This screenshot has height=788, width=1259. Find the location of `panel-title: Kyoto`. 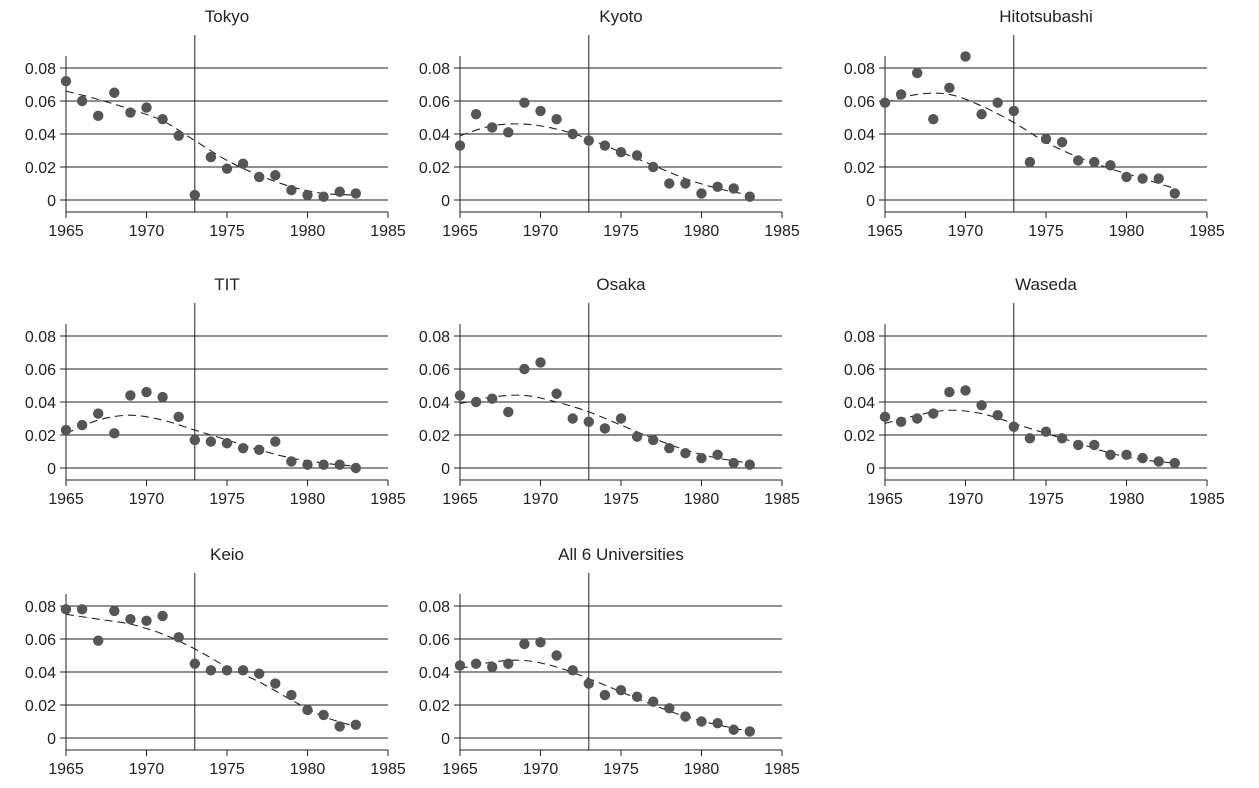

panel-title: Kyoto is located at coordinates (620, 16).